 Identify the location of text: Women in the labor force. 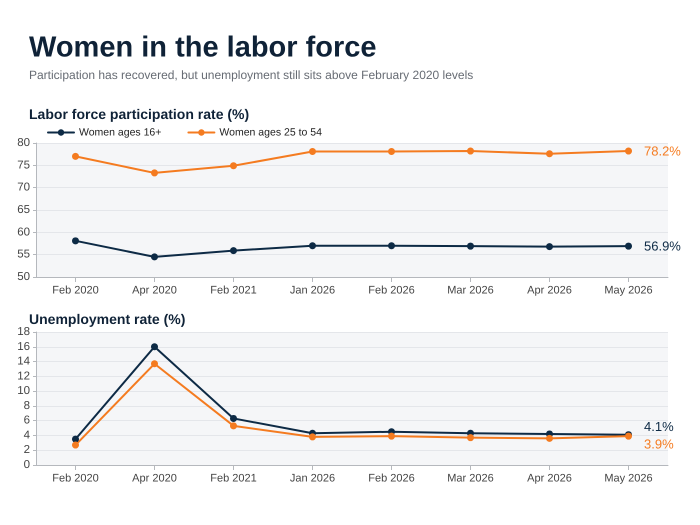
(203, 48).